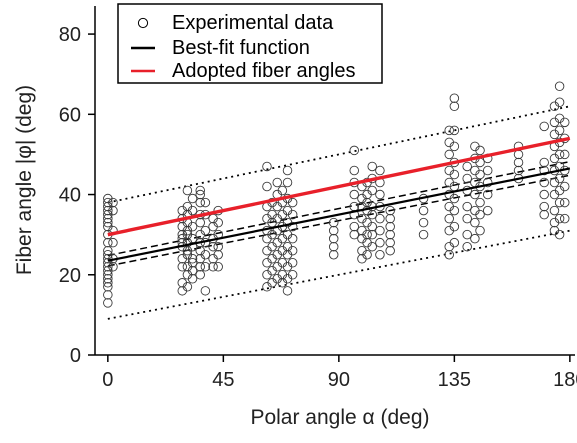  I want to click on y-ticks: 0 20 40 60 80, so click(77, 195).